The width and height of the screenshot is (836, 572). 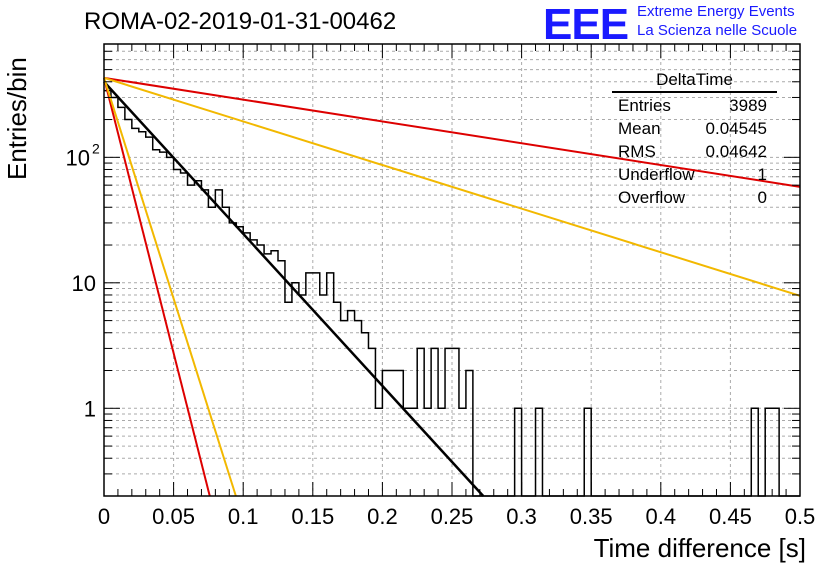 What do you see at coordinates (17, 118) in the screenshot?
I see `y-axis-label: Entries/bin` at bounding box center [17, 118].